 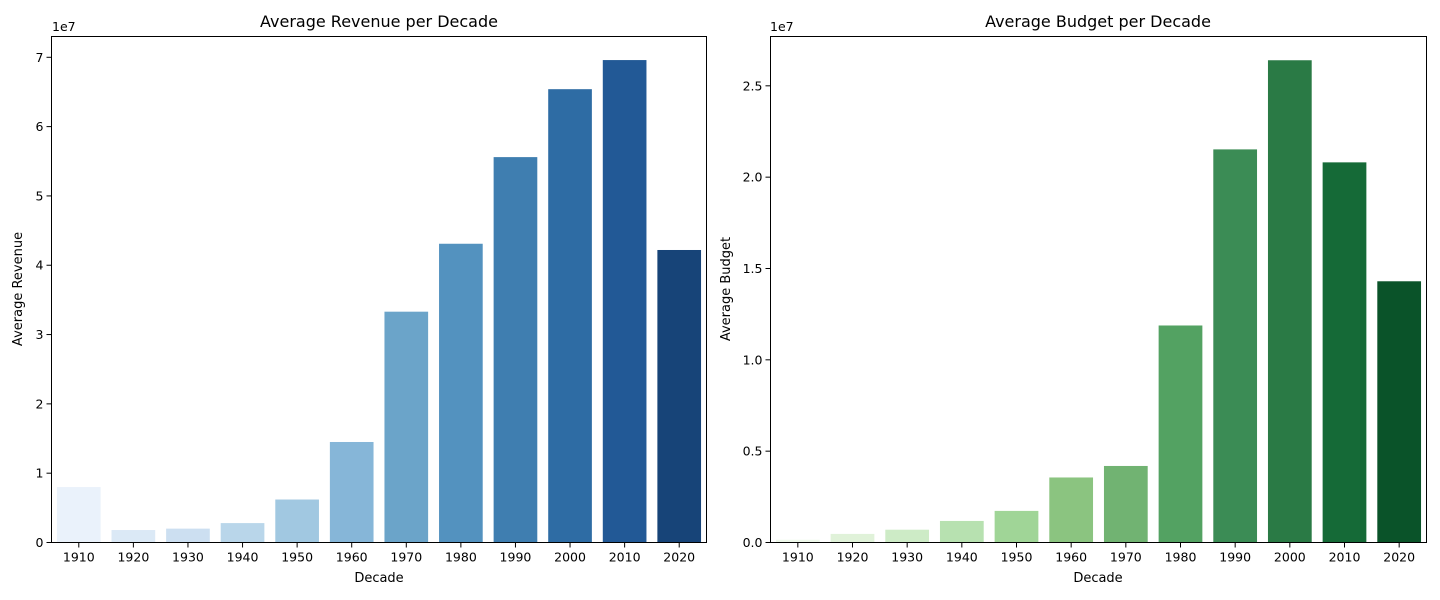 What do you see at coordinates (757, 314) in the screenshot?
I see `budget-y-ticks: 0.0 0.5 1.0 1.5 2.0 2.5` at bounding box center [757, 314].